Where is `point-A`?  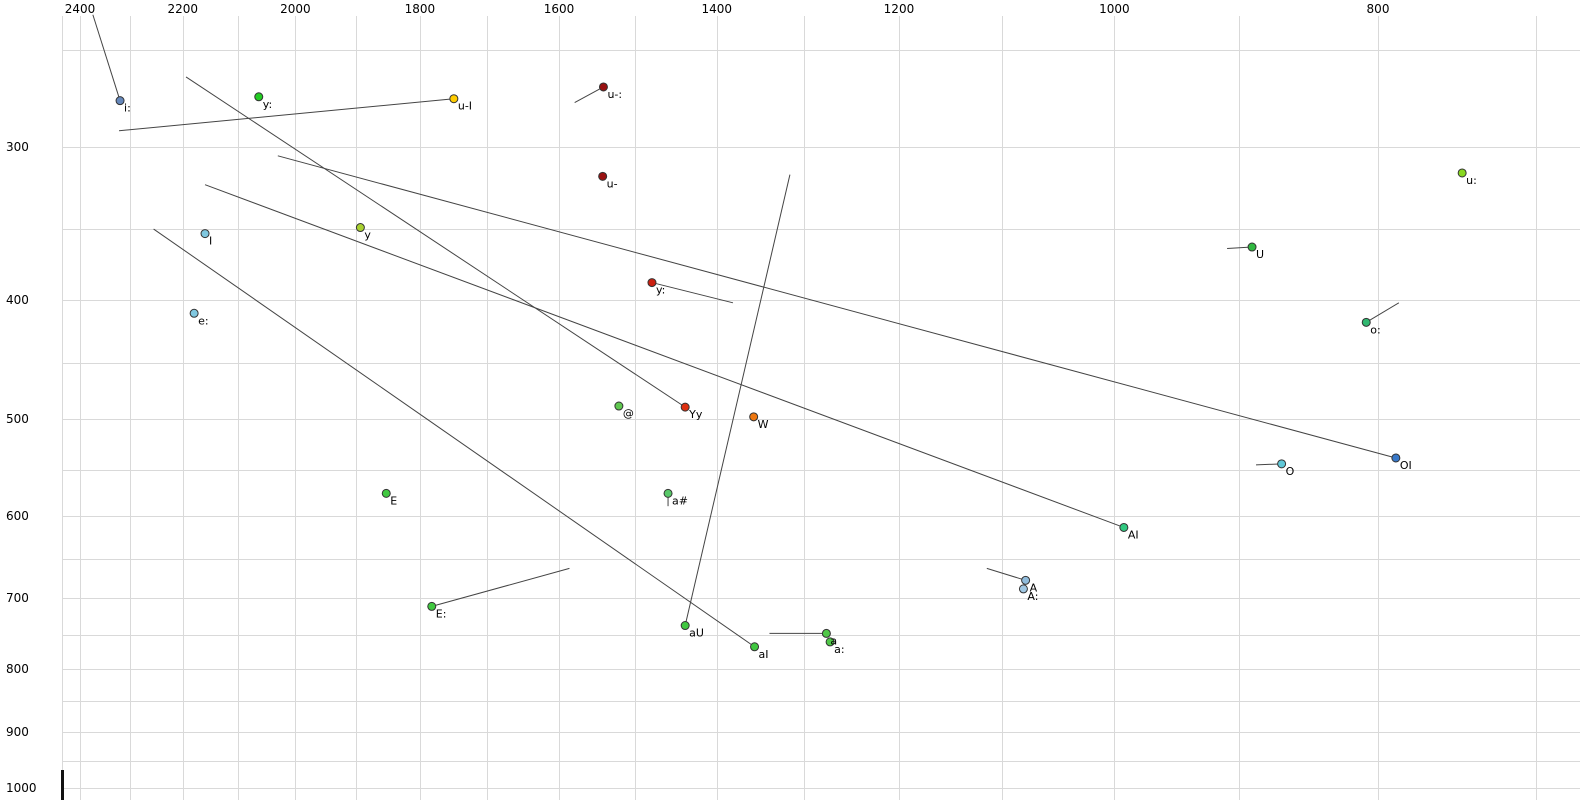 point-A is located at coordinates (1026, 580).